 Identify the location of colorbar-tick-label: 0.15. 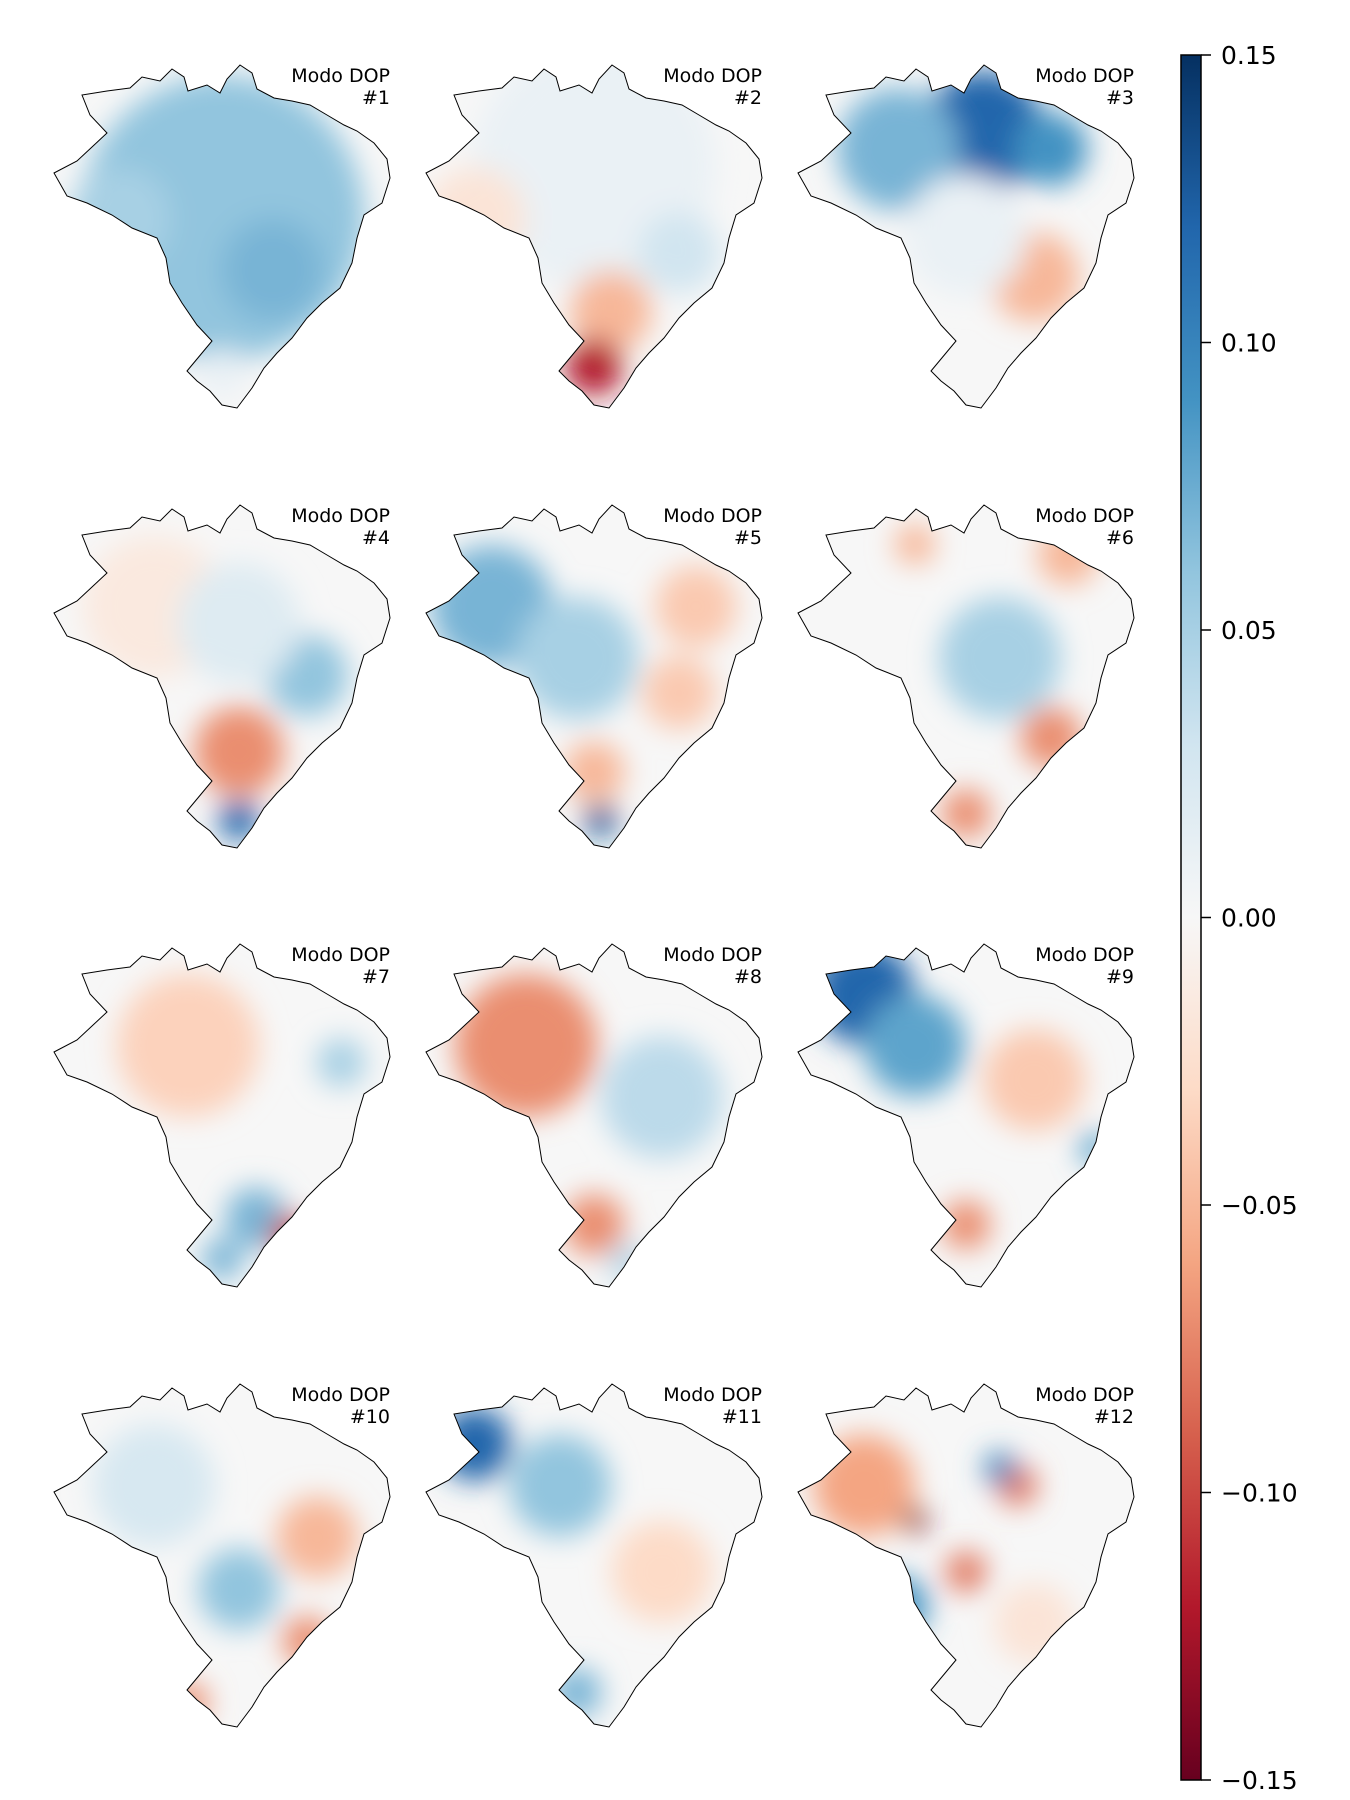
(1249, 55).